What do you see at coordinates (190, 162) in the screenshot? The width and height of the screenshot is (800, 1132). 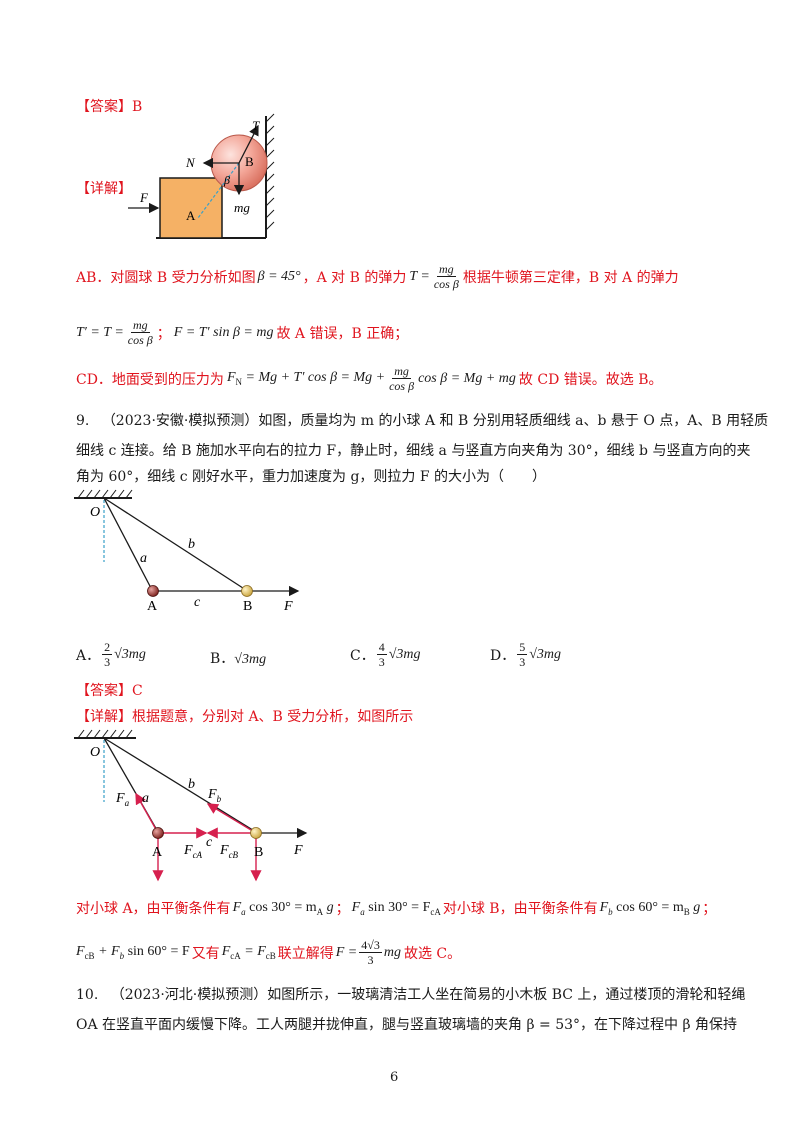 I see `label-n: N` at bounding box center [190, 162].